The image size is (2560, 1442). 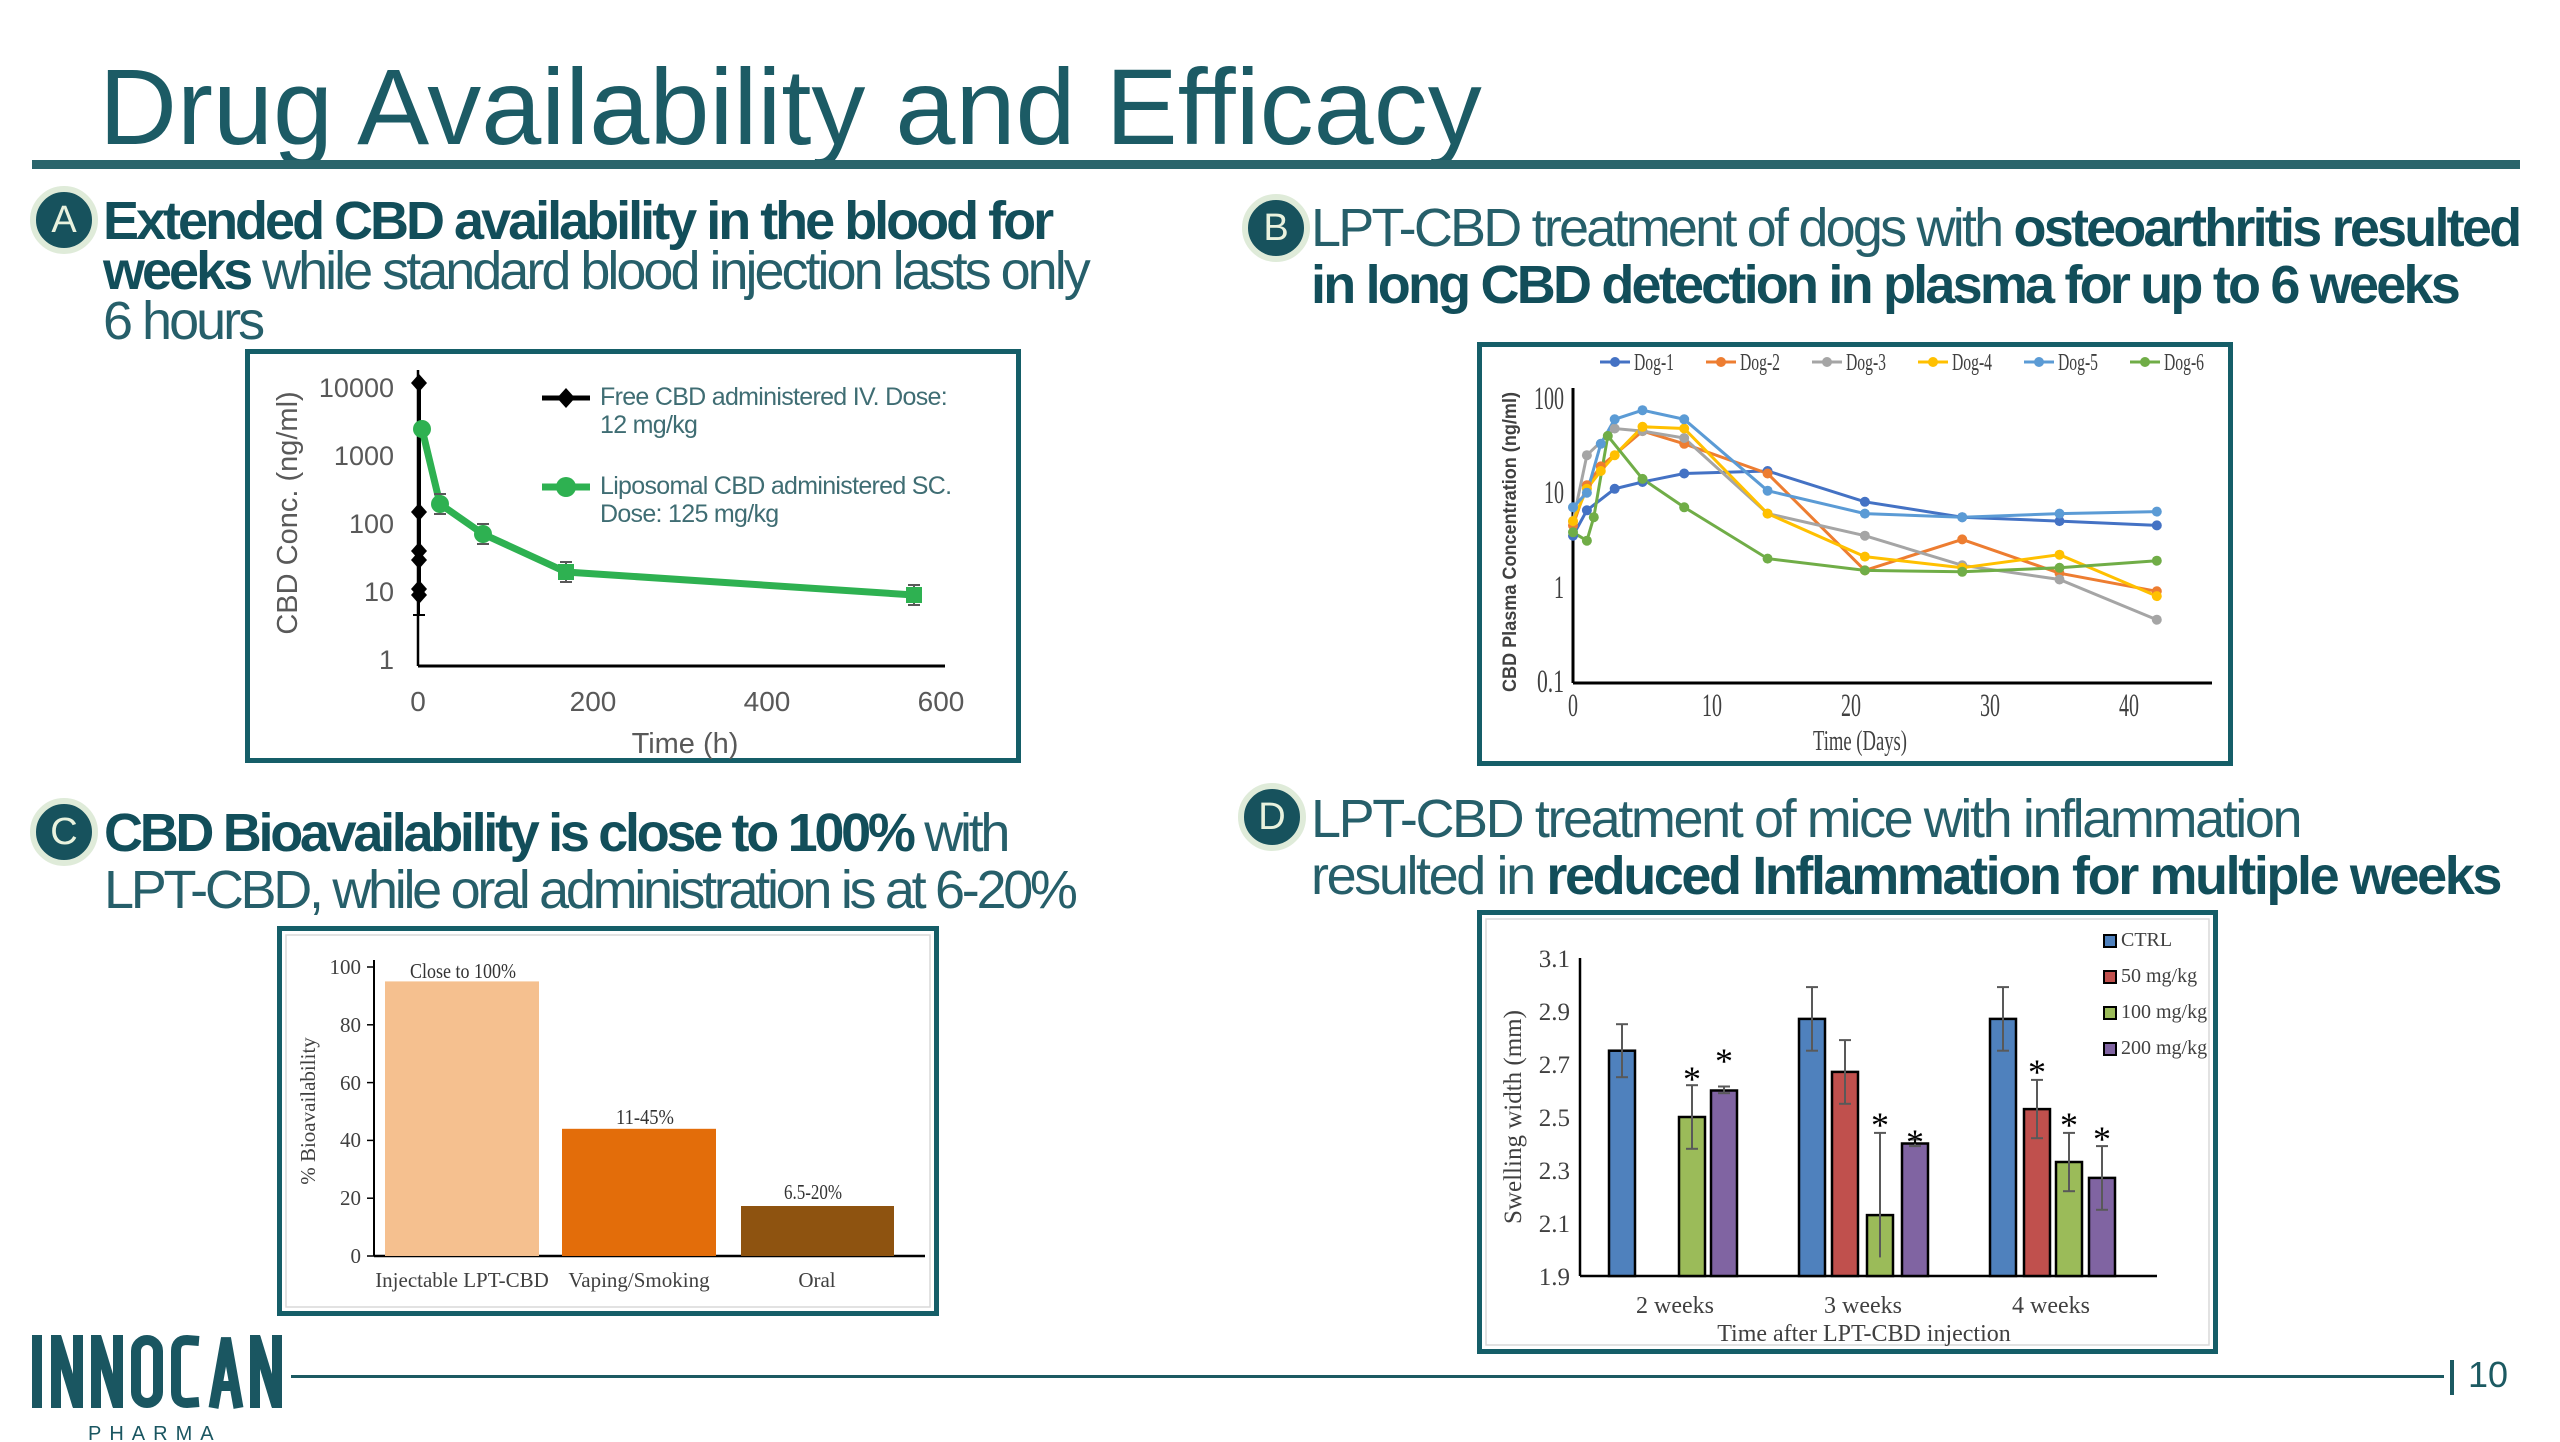 What do you see at coordinates (1554, 1065) in the screenshot?
I see `svg-text: 2.7` at bounding box center [1554, 1065].